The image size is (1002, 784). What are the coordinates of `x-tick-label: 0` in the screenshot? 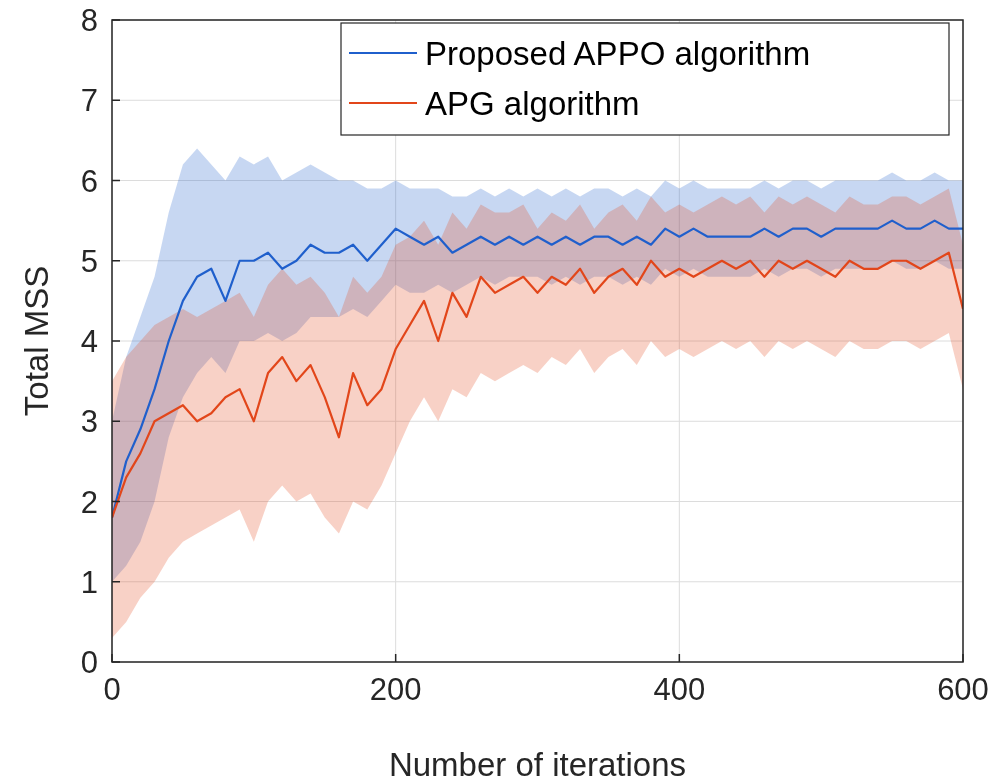 It's located at (112, 689).